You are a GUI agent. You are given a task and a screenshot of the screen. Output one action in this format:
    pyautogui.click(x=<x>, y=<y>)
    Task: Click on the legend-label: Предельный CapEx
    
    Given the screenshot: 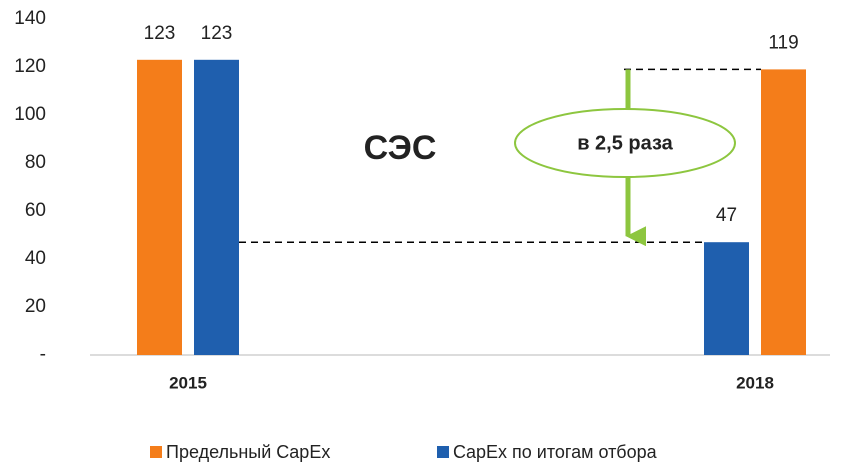 What is the action you would take?
    pyautogui.click(x=248, y=452)
    